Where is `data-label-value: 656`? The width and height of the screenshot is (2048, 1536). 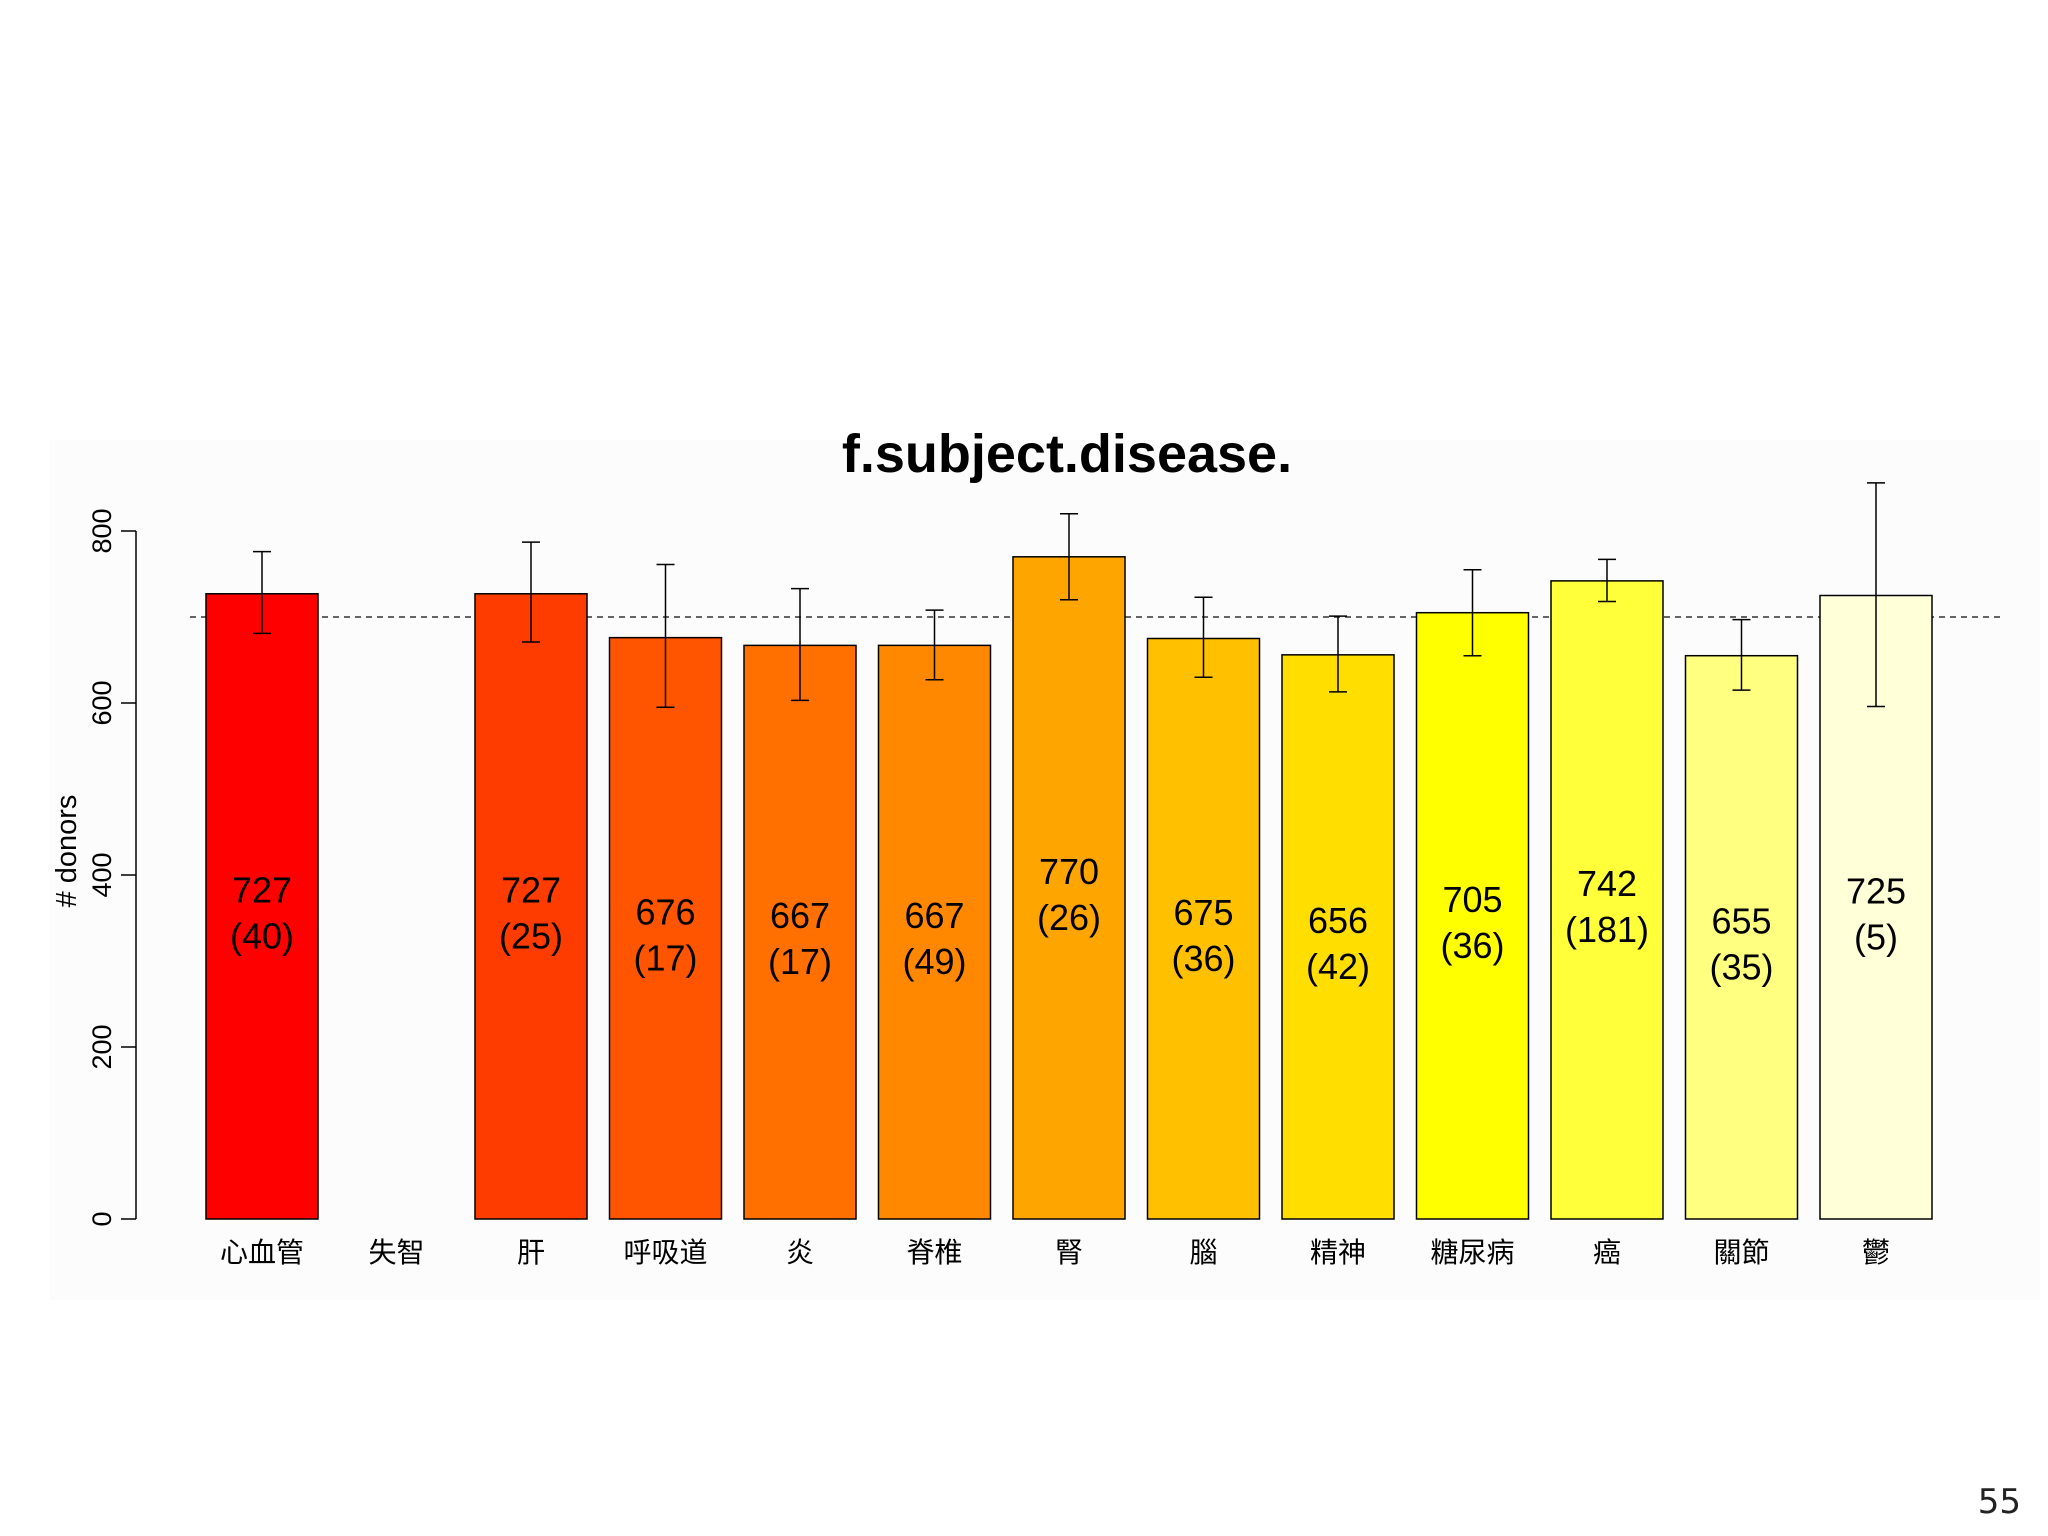
data-label-value: 656 is located at coordinates (1338, 920).